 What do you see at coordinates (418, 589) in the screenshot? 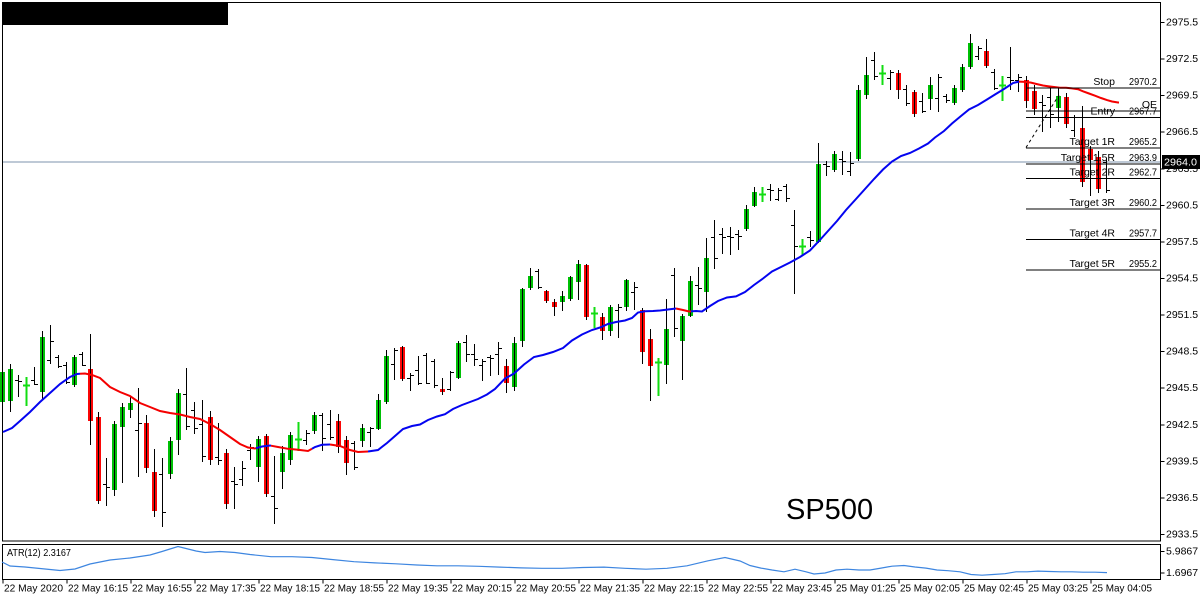
I see `svg-text: 22 May 19:35` at bounding box center [418, 589].